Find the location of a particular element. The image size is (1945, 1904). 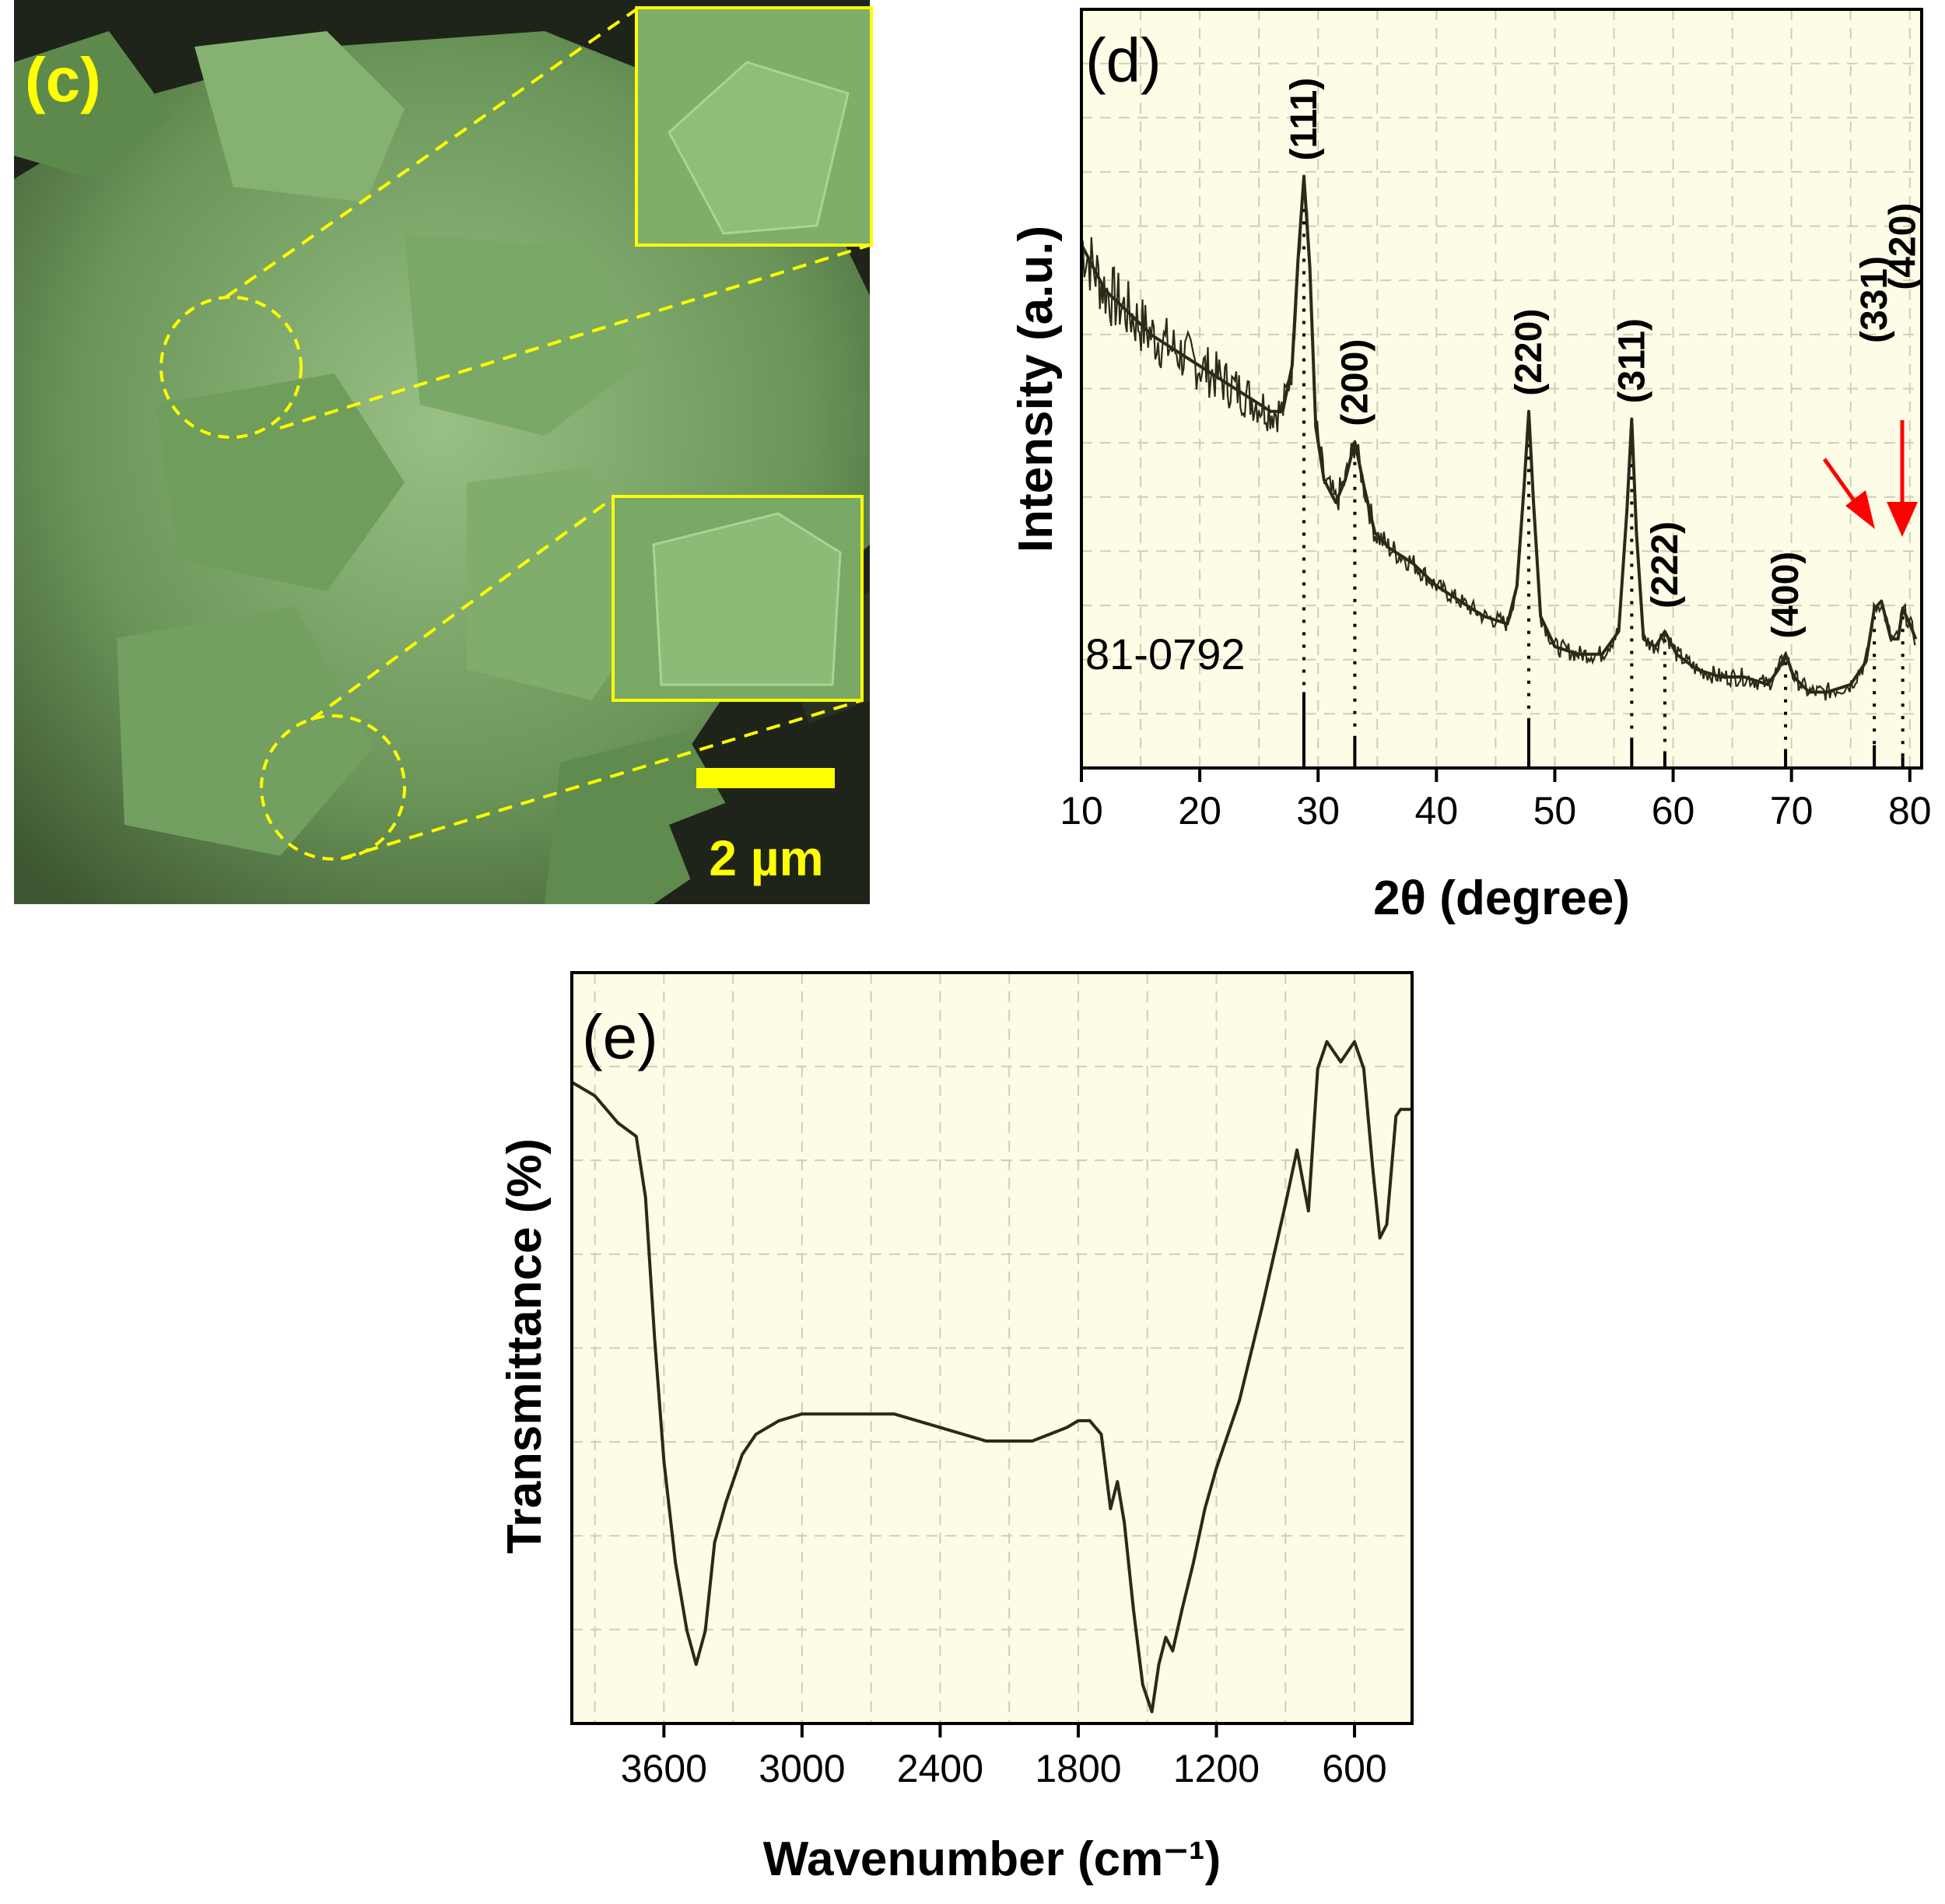

xrd-reference-pattern is located at coordinates (1603, 730).